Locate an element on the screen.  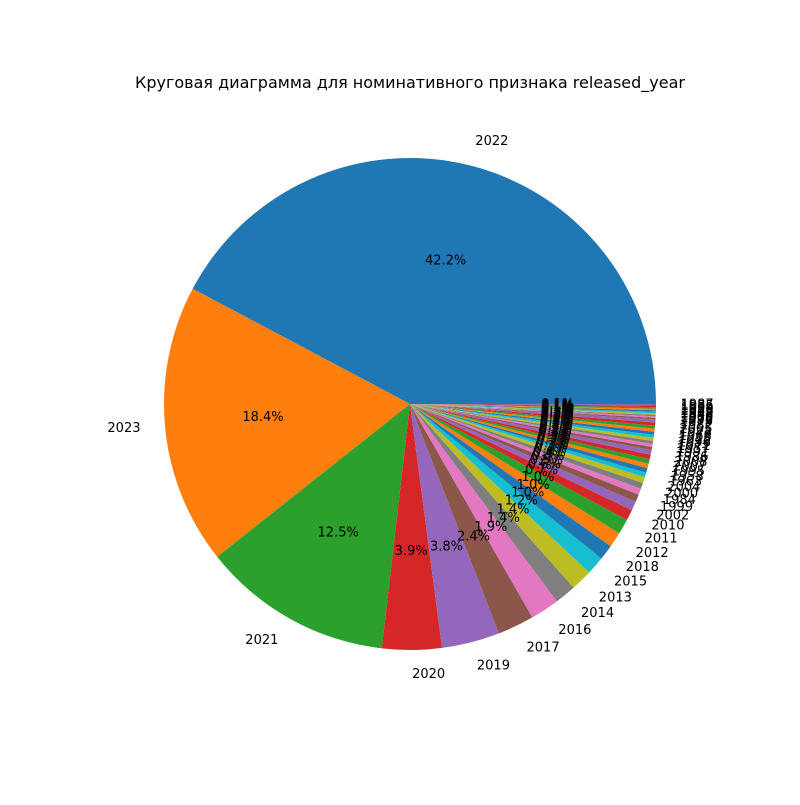
percent-label-2017: 2.4% is located at coordinates (473, 537).